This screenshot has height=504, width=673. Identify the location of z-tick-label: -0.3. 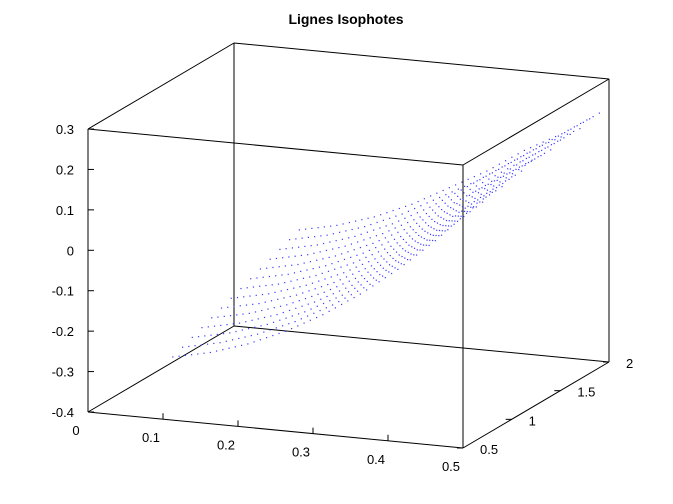
(63, 372).